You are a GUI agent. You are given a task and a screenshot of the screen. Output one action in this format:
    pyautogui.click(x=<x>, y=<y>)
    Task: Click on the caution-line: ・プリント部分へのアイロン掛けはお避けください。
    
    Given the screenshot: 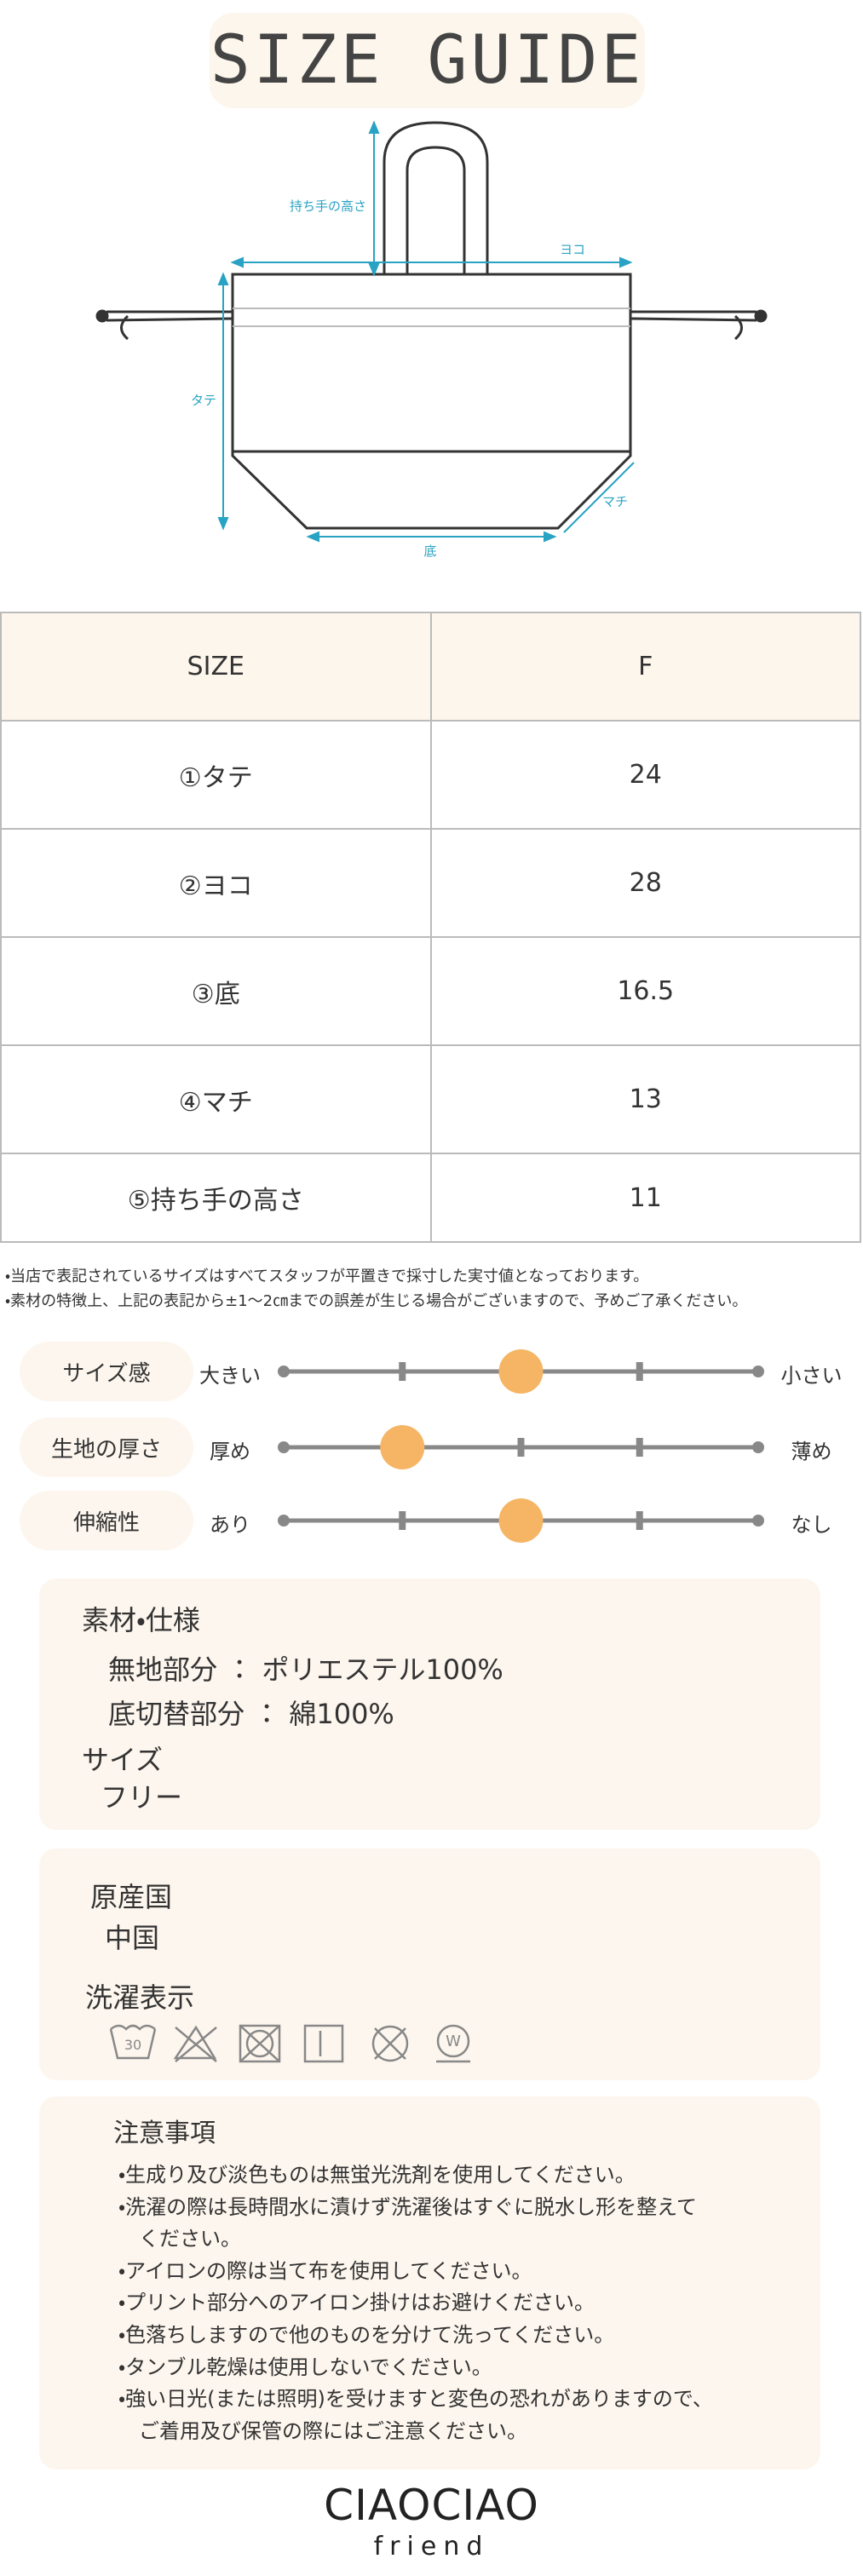 What is the action you would take?
    pyautogui.click(x=356, y=2303)
    